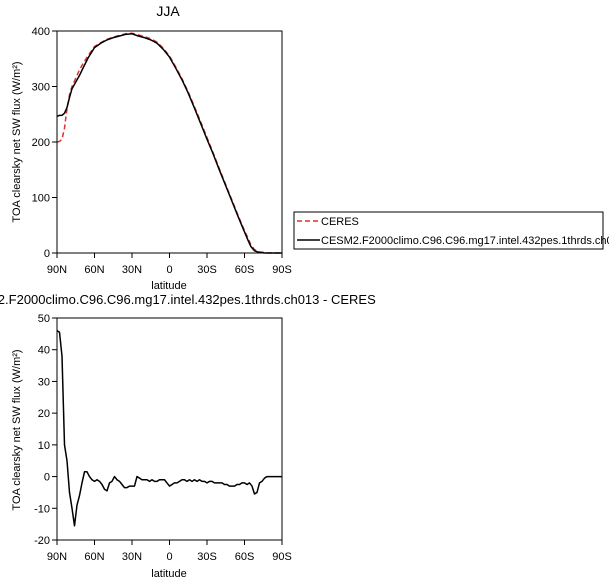  What do you see at coordinates (42, 509) in the screenshot?
I see `bottom-y-tick-label: -10` at bounding box center [42, 509].